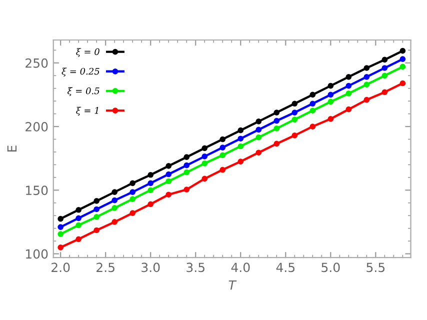  What do you see at coordinates (331, 267) in the screenshot?
I see `x-tick-label: 5.0` at bounding box center [331, 267].